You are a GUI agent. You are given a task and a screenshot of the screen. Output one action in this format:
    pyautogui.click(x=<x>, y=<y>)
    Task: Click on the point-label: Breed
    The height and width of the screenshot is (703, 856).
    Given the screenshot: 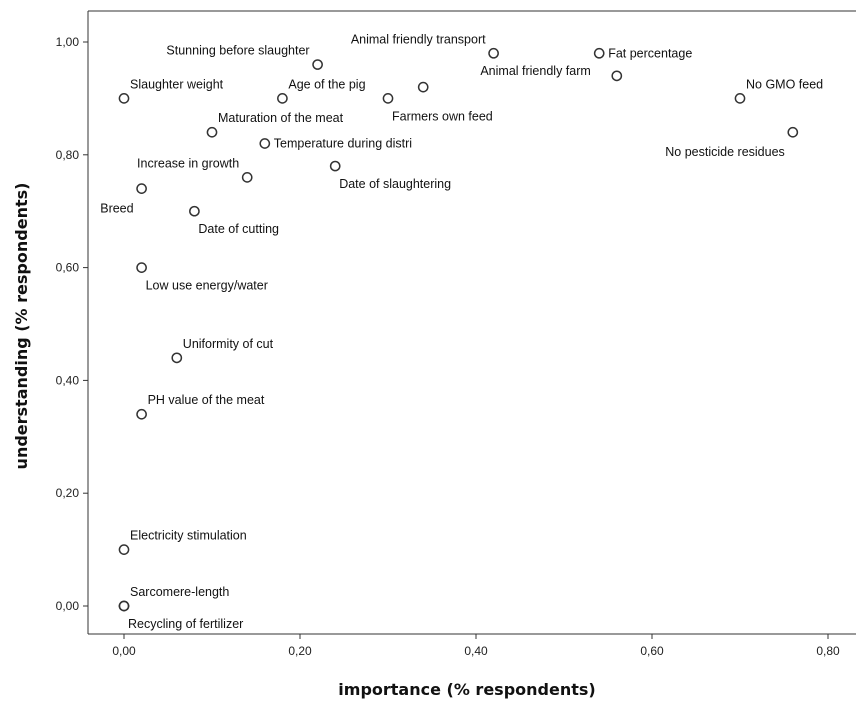 What is the action you would take?
    pyautogui.click(x=116, y=209)
    